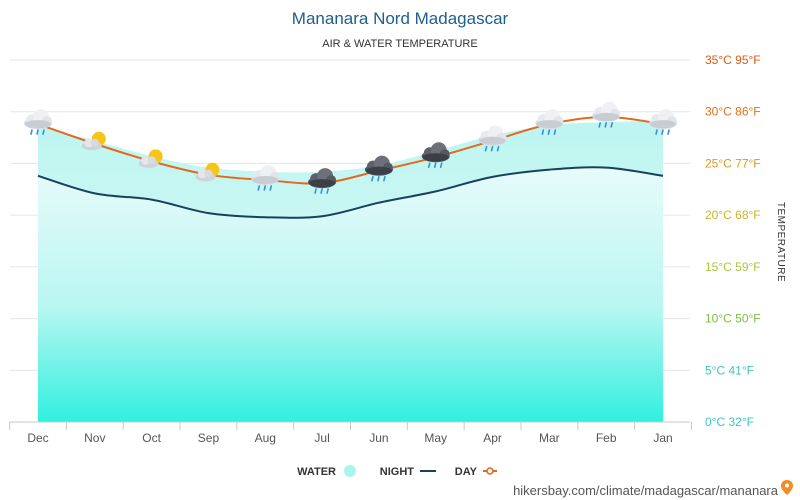 This screenshot has width=800, height=500. I want to click on x-tick-label: Jun, so click(378, 438).